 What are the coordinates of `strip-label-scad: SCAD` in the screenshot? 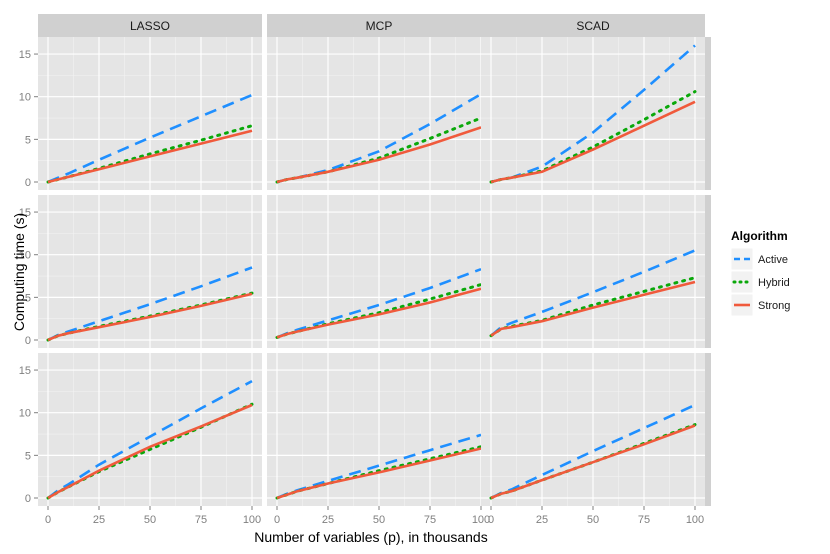 It's located at (593, 26).